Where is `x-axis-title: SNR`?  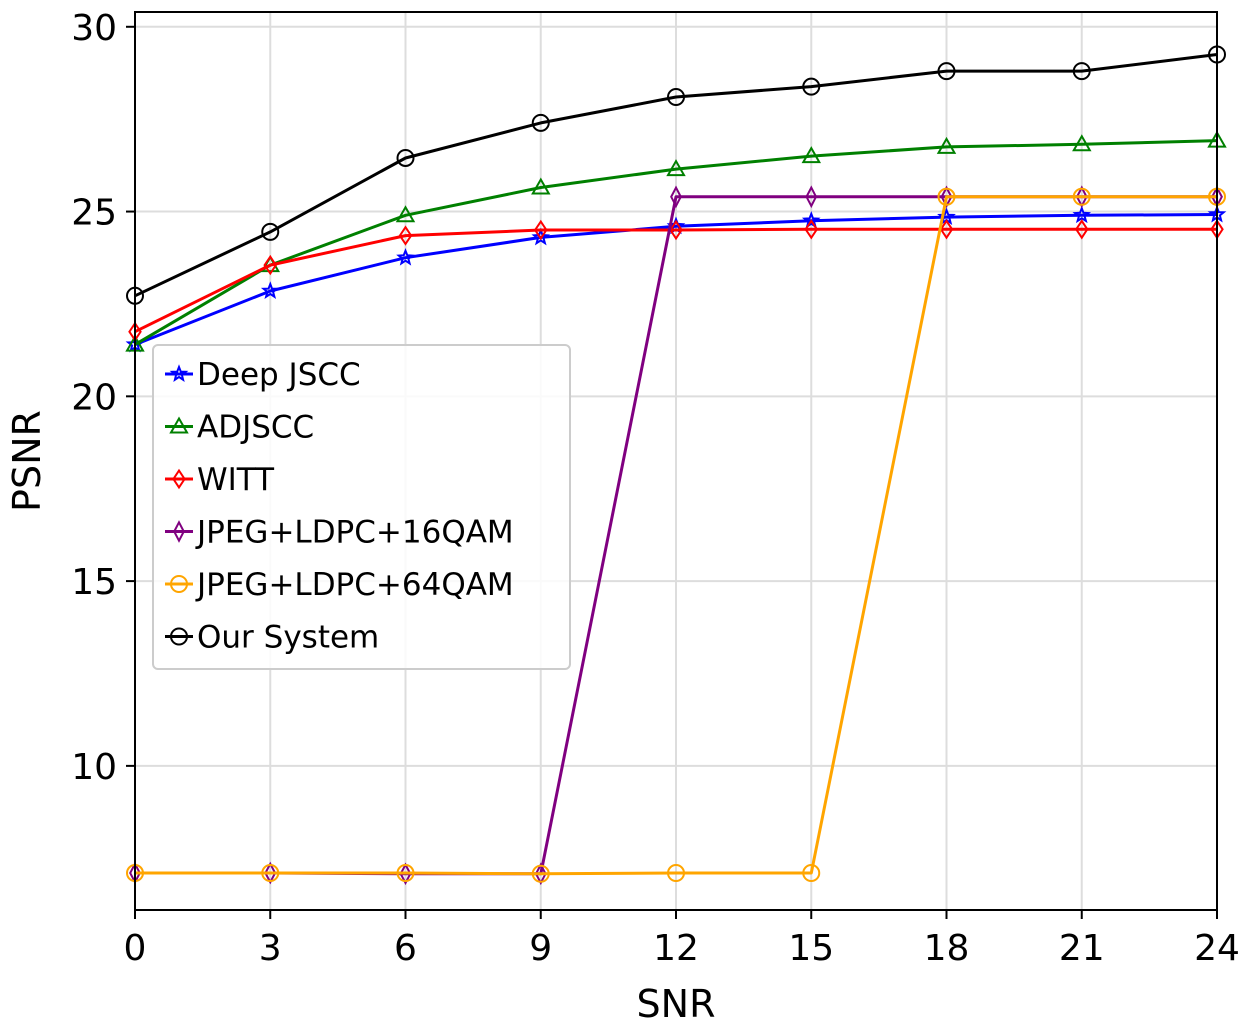 x-axis-title: SNR is located at coordinates (676, 1003).